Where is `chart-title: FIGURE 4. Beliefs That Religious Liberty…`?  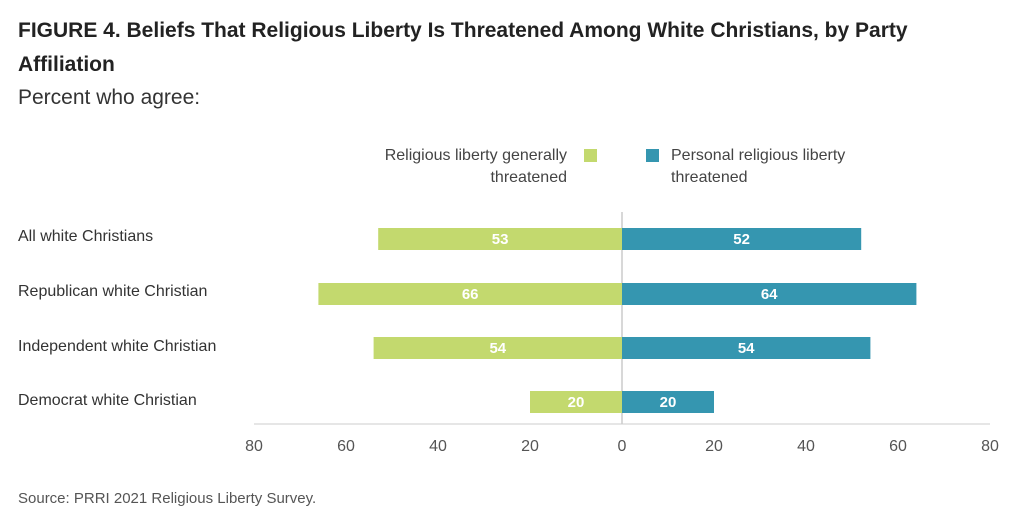 chart-title: FIGURE 4. Beliefs That Religious Liberty… is located at coordinates (463, 47).